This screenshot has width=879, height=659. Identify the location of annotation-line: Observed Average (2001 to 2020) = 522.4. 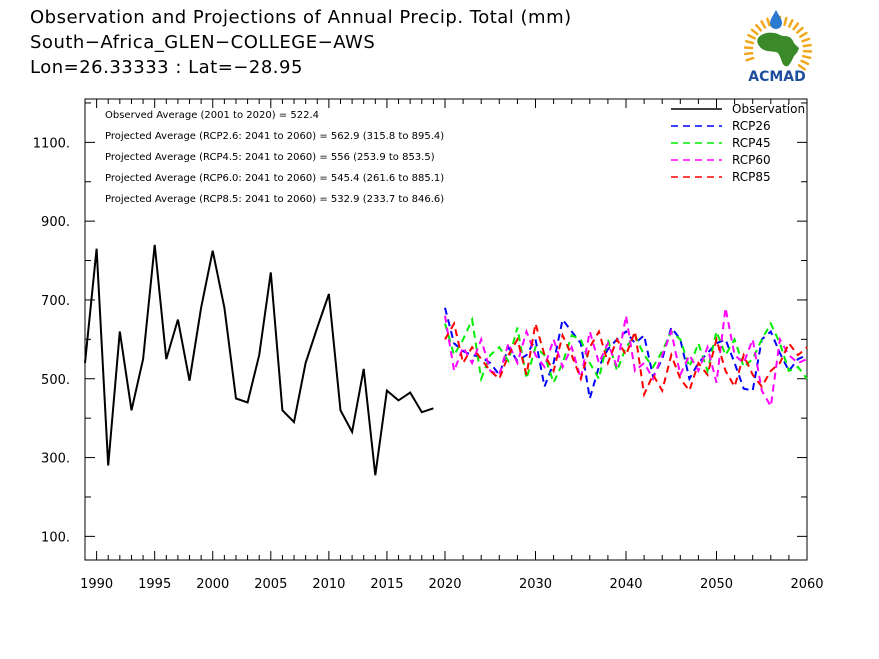
(212, 115).